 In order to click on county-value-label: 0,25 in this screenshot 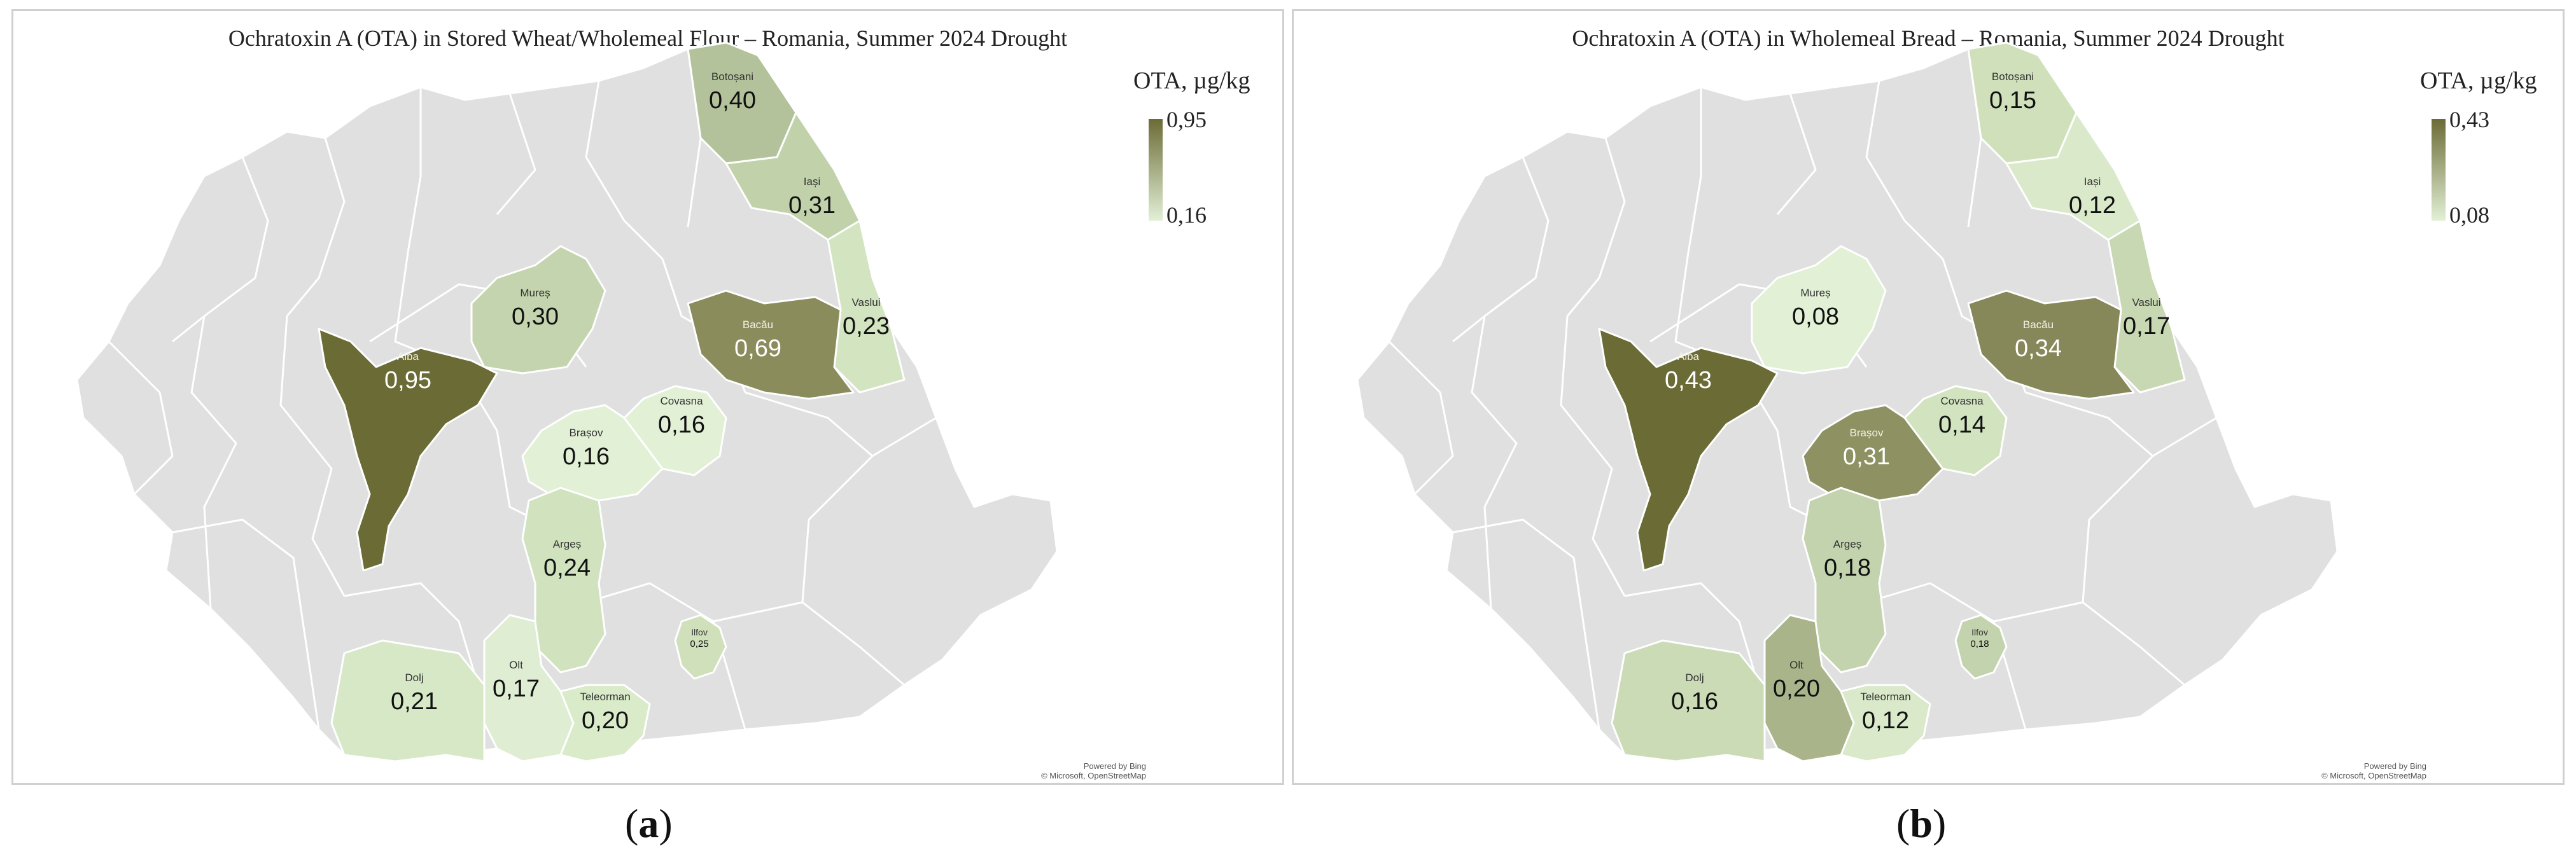, I will do `click(699, 644)`.